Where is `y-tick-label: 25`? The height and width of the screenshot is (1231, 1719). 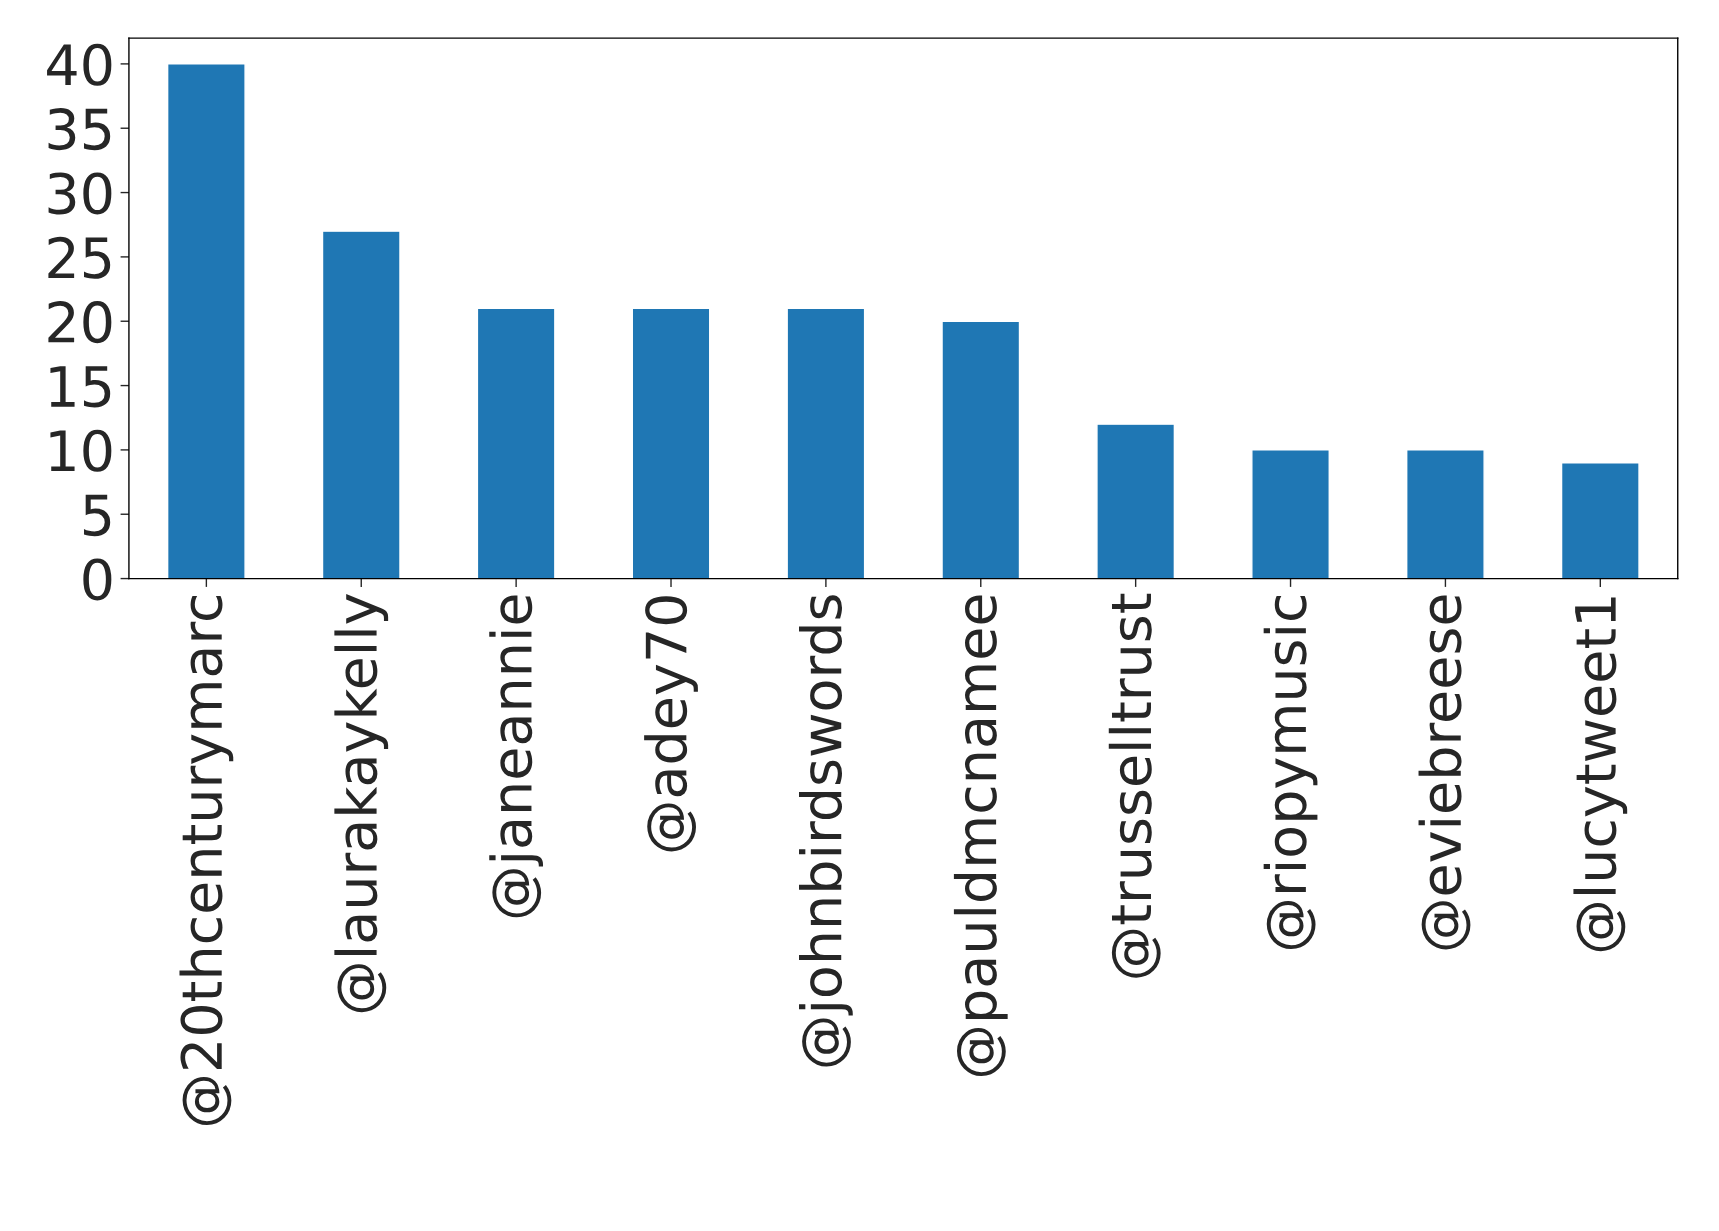 y-tick-label: 25 is located at coordinates (79, 257).